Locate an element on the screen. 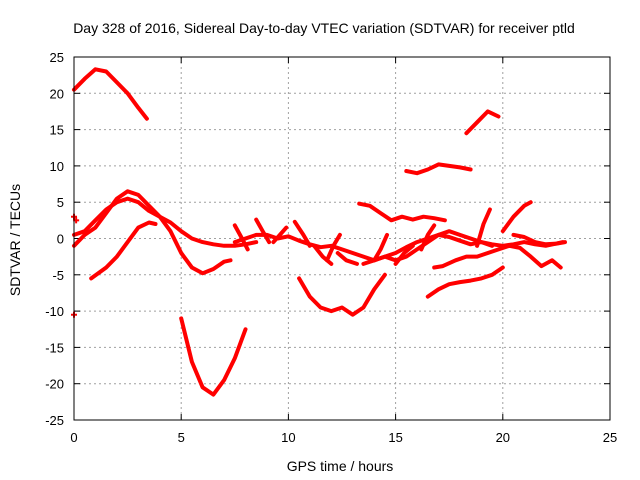 This screenshot has height=480, width=640. y-tick-label: 15 is located at coordinates (57, 130).